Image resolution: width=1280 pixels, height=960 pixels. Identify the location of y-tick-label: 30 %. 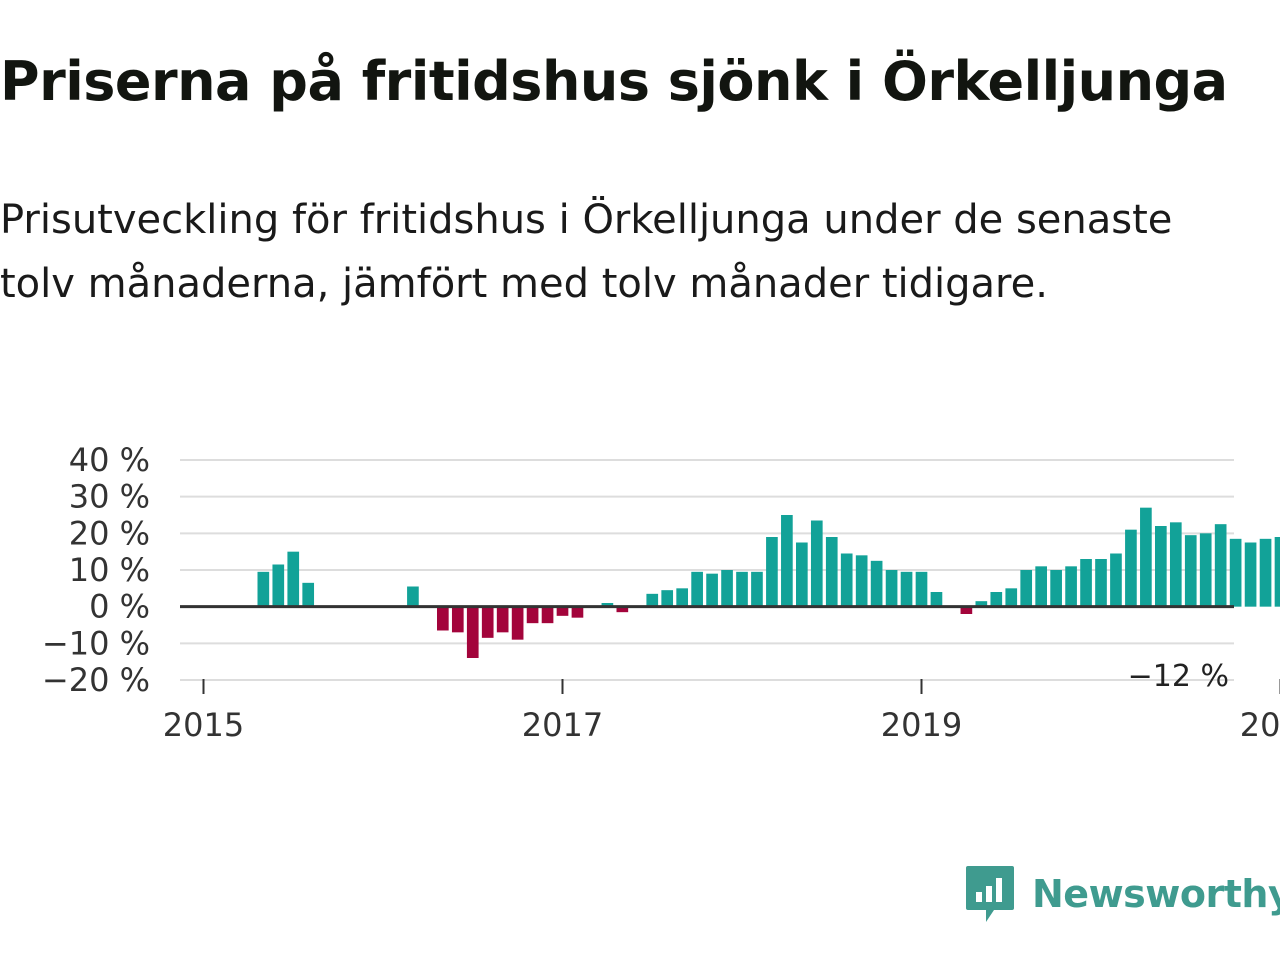
(109, 497).